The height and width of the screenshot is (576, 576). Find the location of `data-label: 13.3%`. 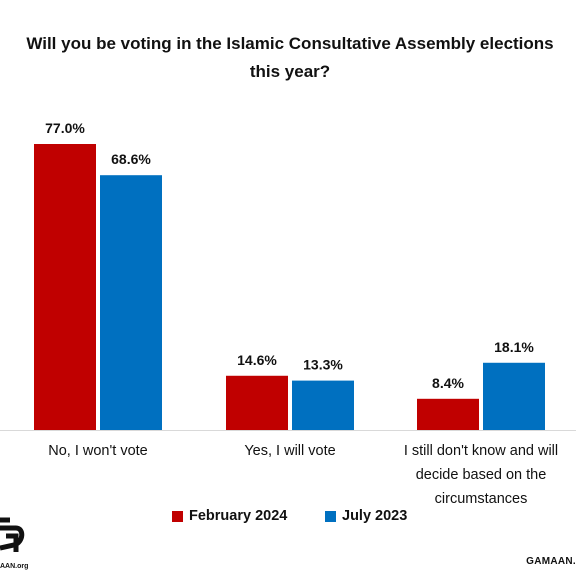

data-label: 13.3% is located at coordinates (323, 365).